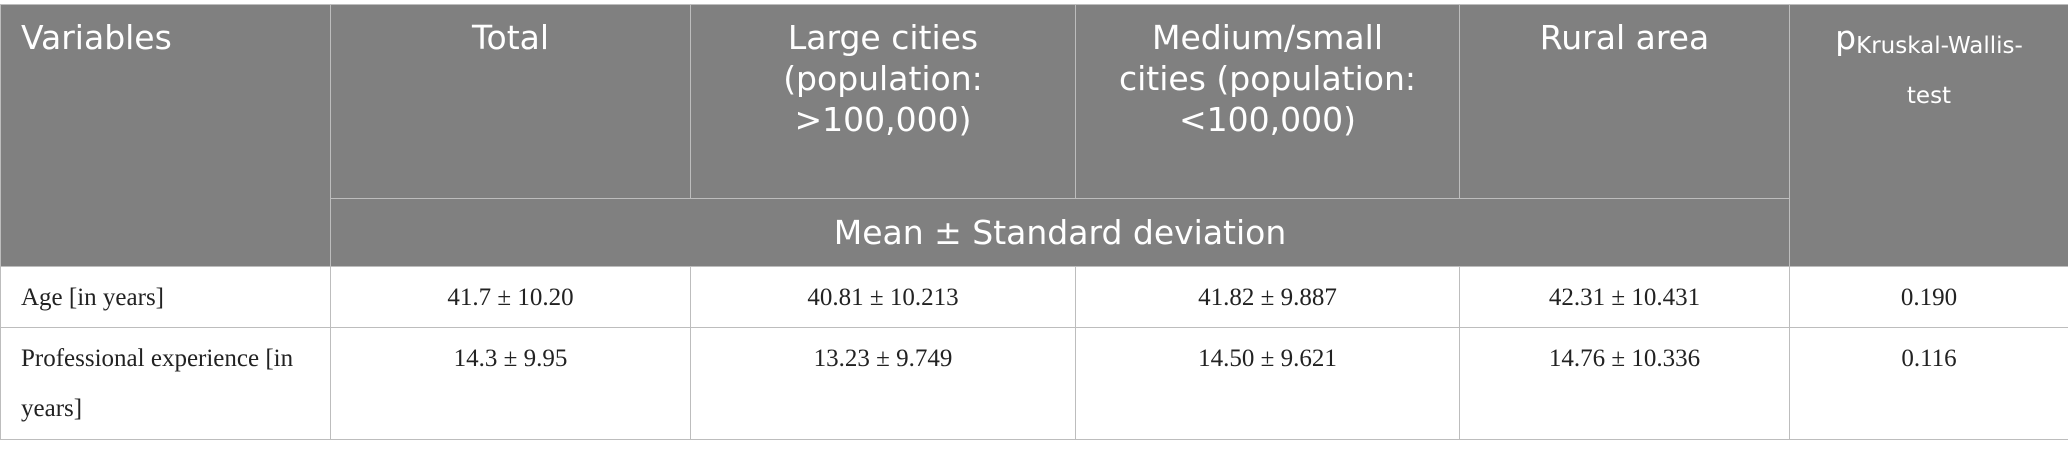  Describe the element at coordinates (1625, 297) in the screenshot. I see `table-cell: 42.31 ± 10.431` at that location.